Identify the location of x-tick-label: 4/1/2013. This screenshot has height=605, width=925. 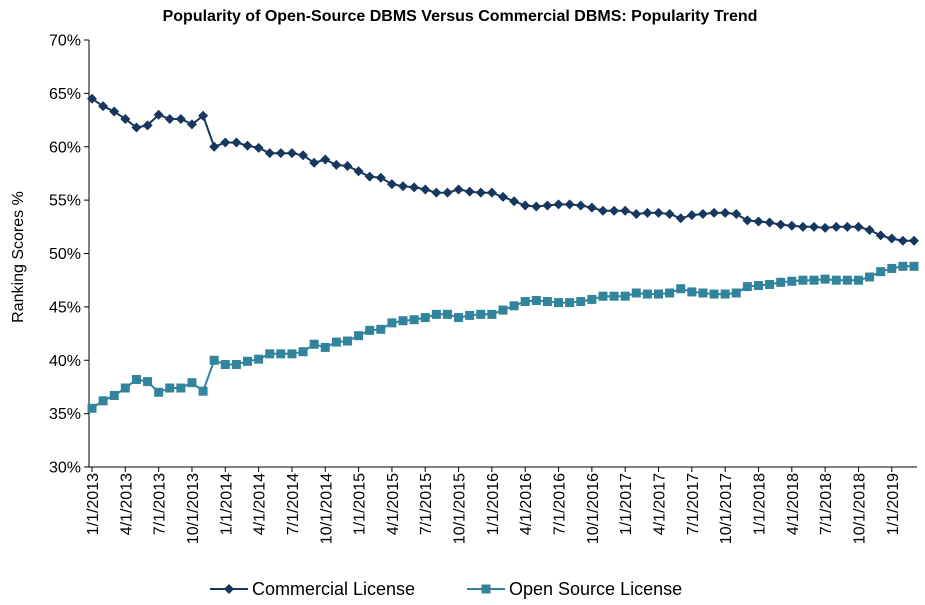
(126, 504).